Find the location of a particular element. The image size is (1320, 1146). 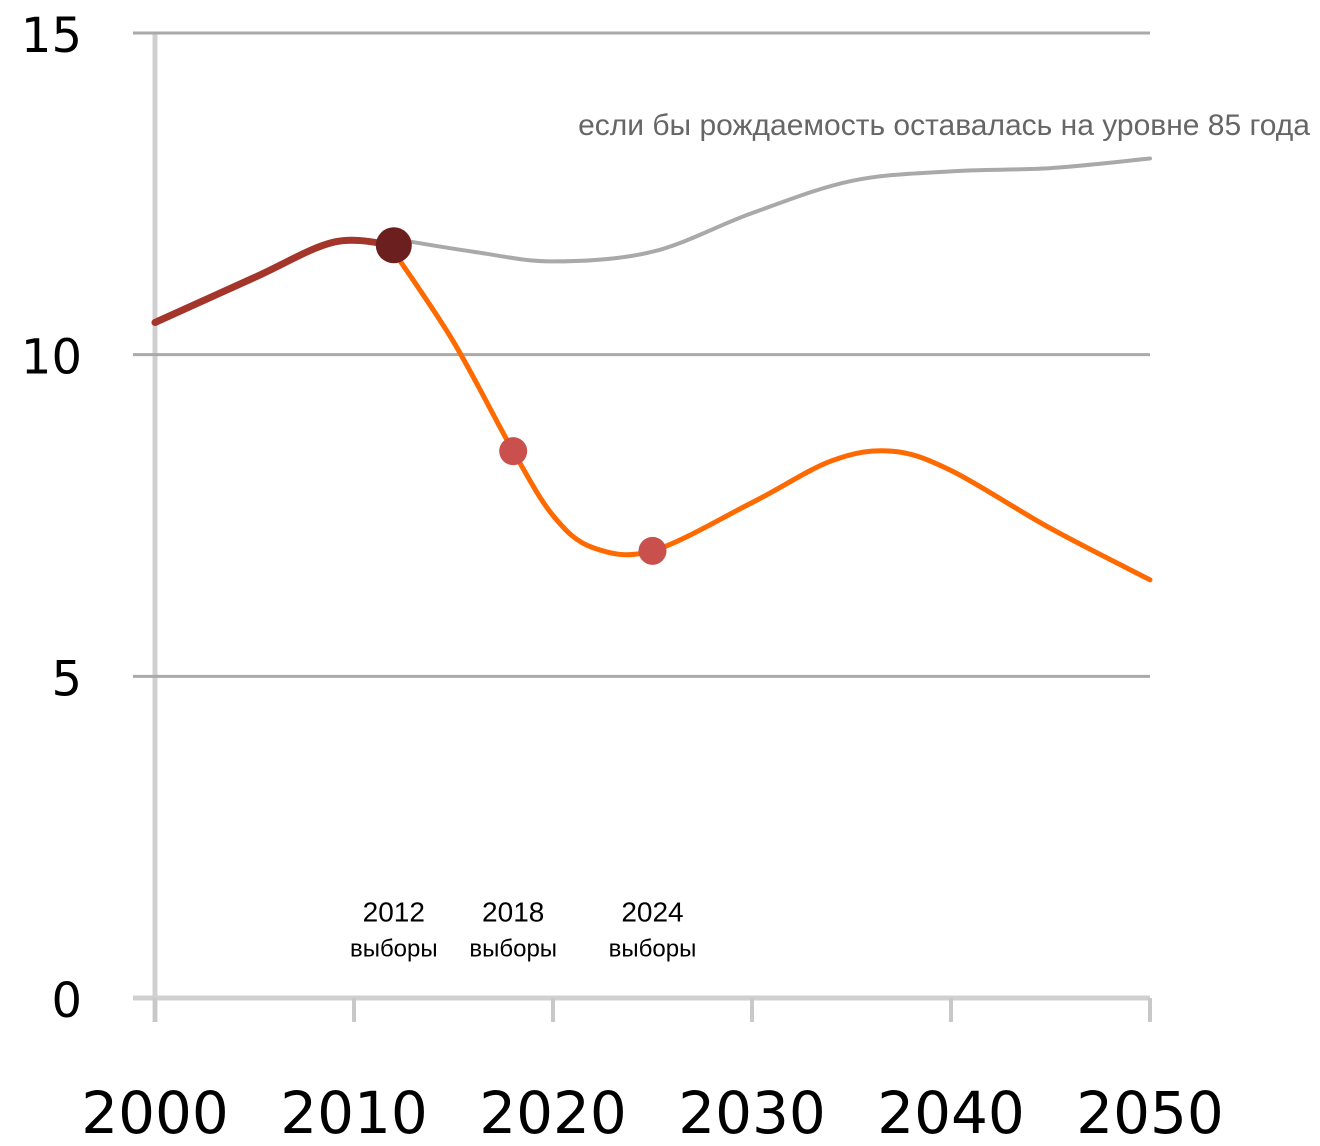

x-tick-label: 2040 is located at coordinates (951, 1112).